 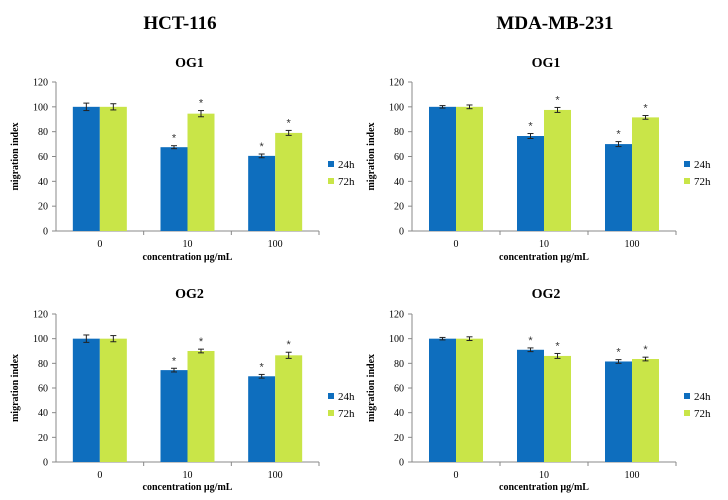 I want to click on column-title-hct116: HCT-116, so click(x=179, y=23).